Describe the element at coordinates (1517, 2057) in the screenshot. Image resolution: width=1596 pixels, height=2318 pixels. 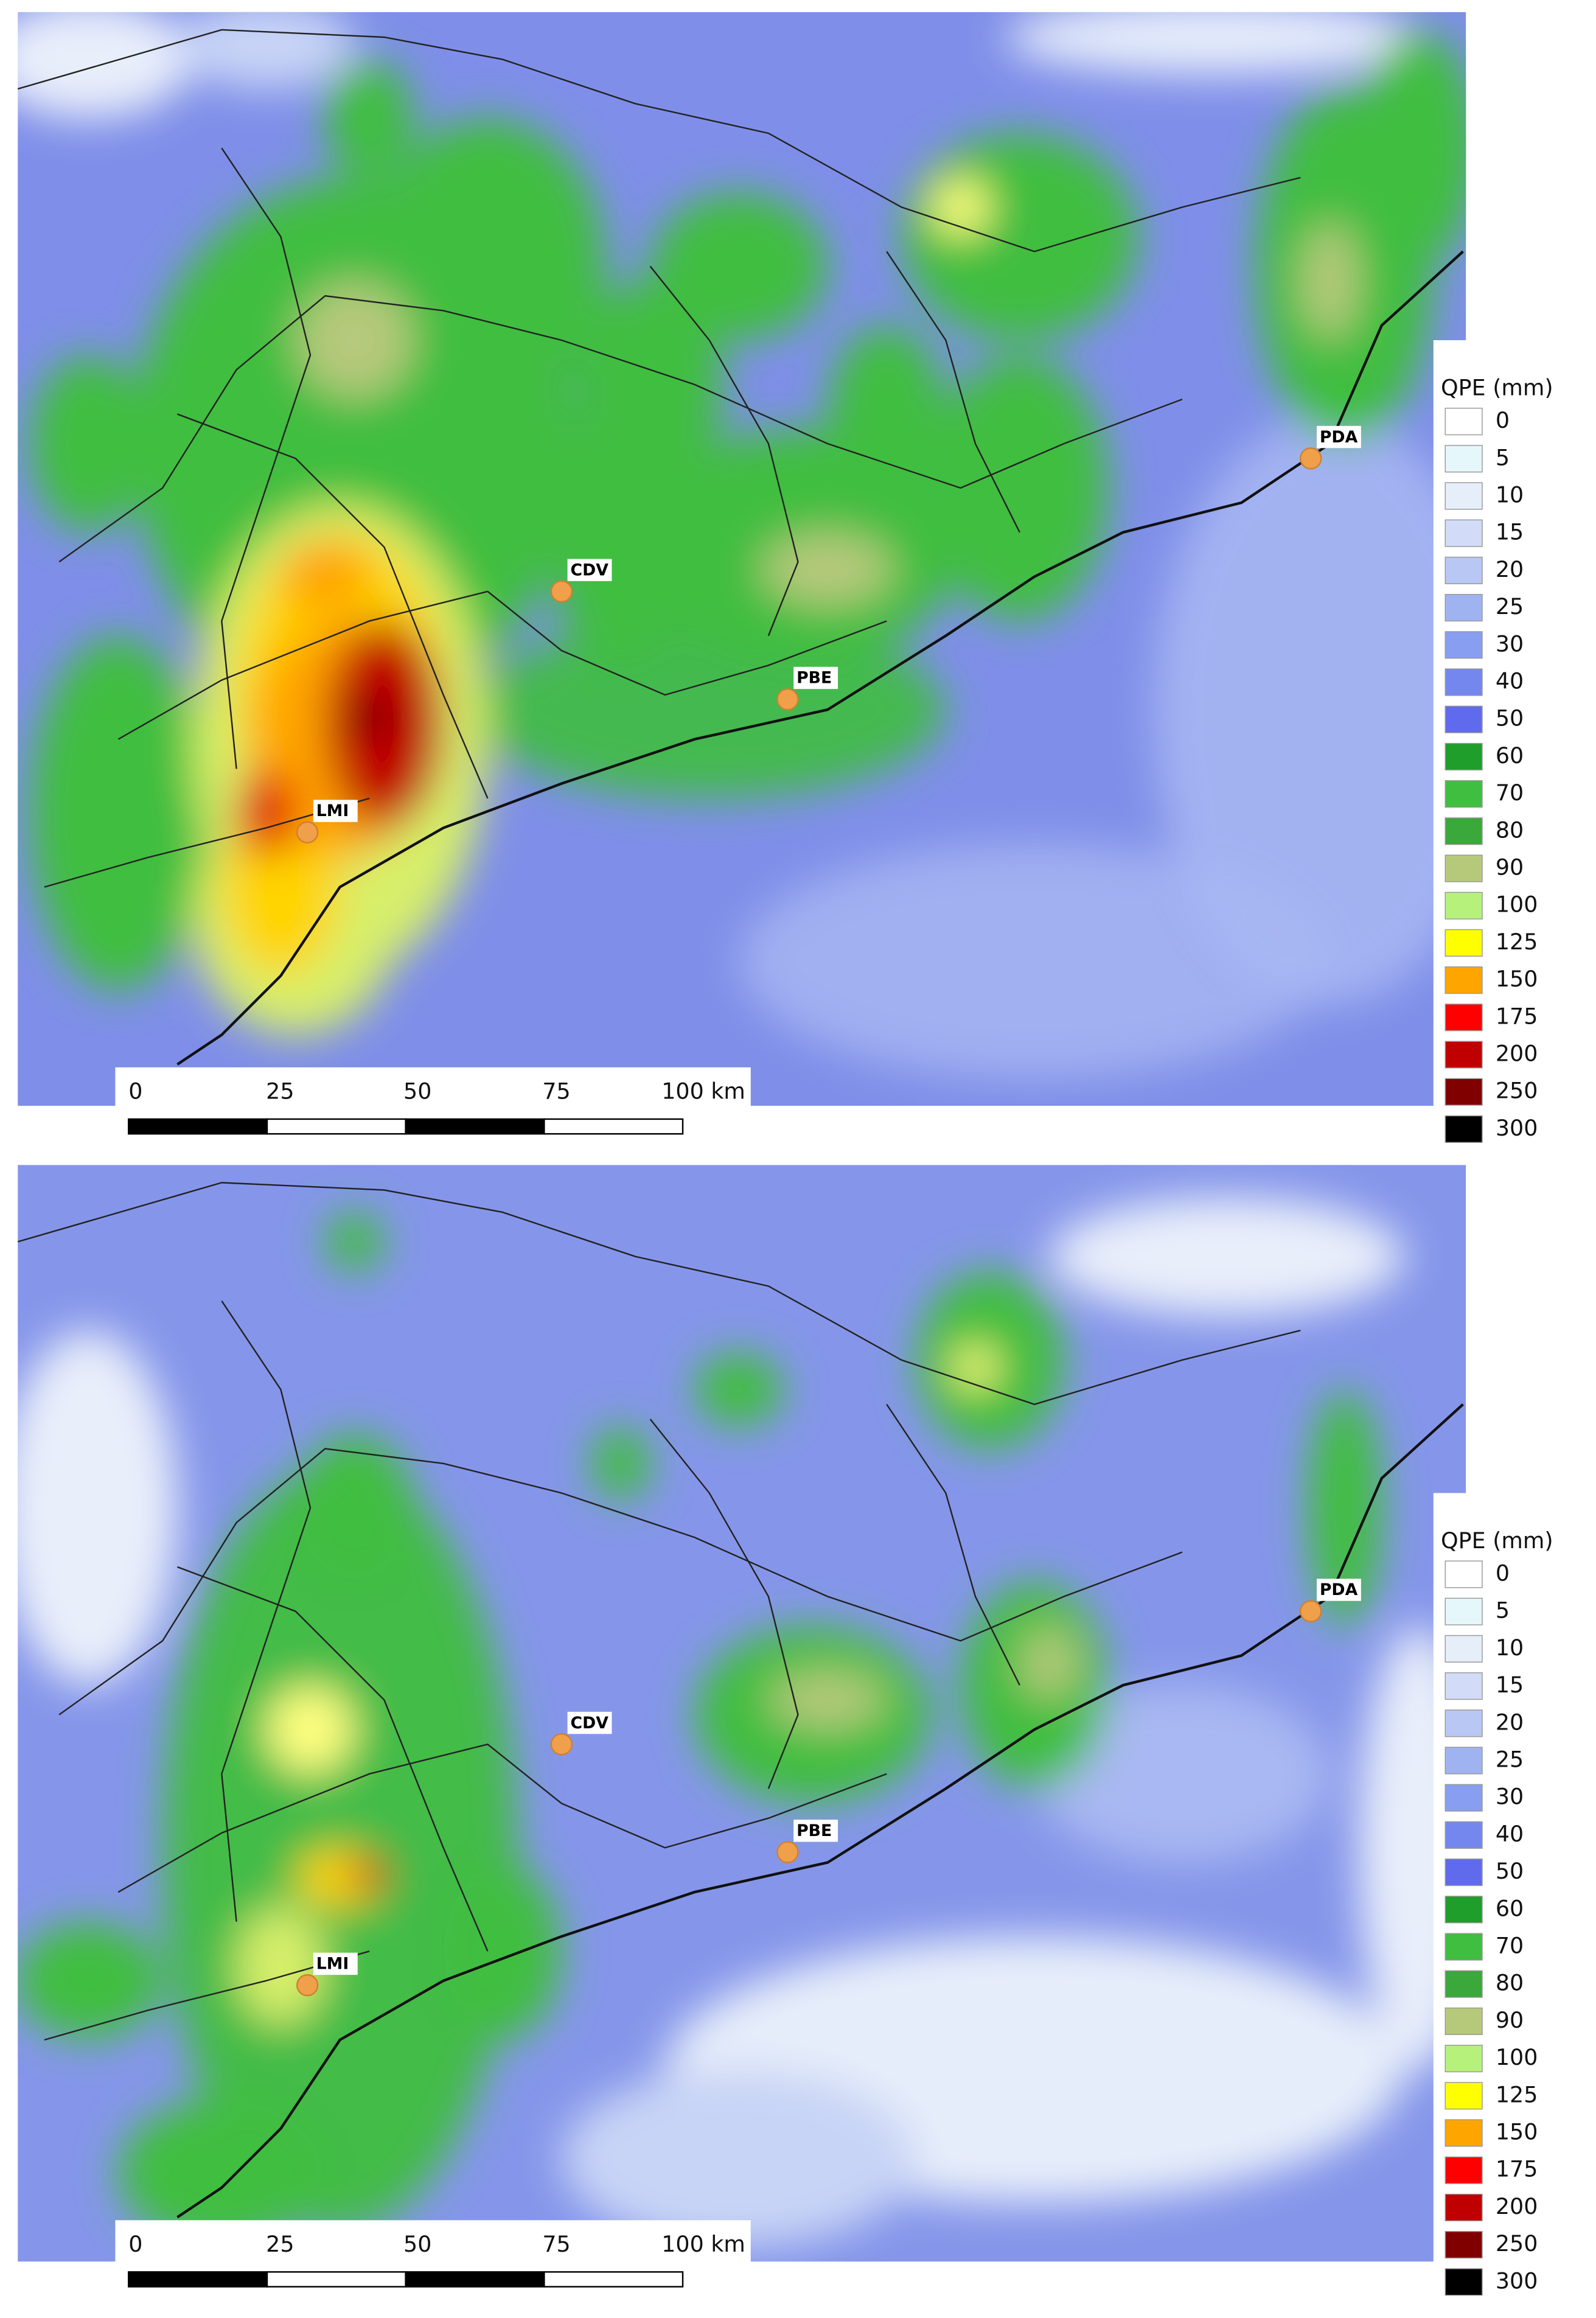
I see `legend-label: 100` at that location.